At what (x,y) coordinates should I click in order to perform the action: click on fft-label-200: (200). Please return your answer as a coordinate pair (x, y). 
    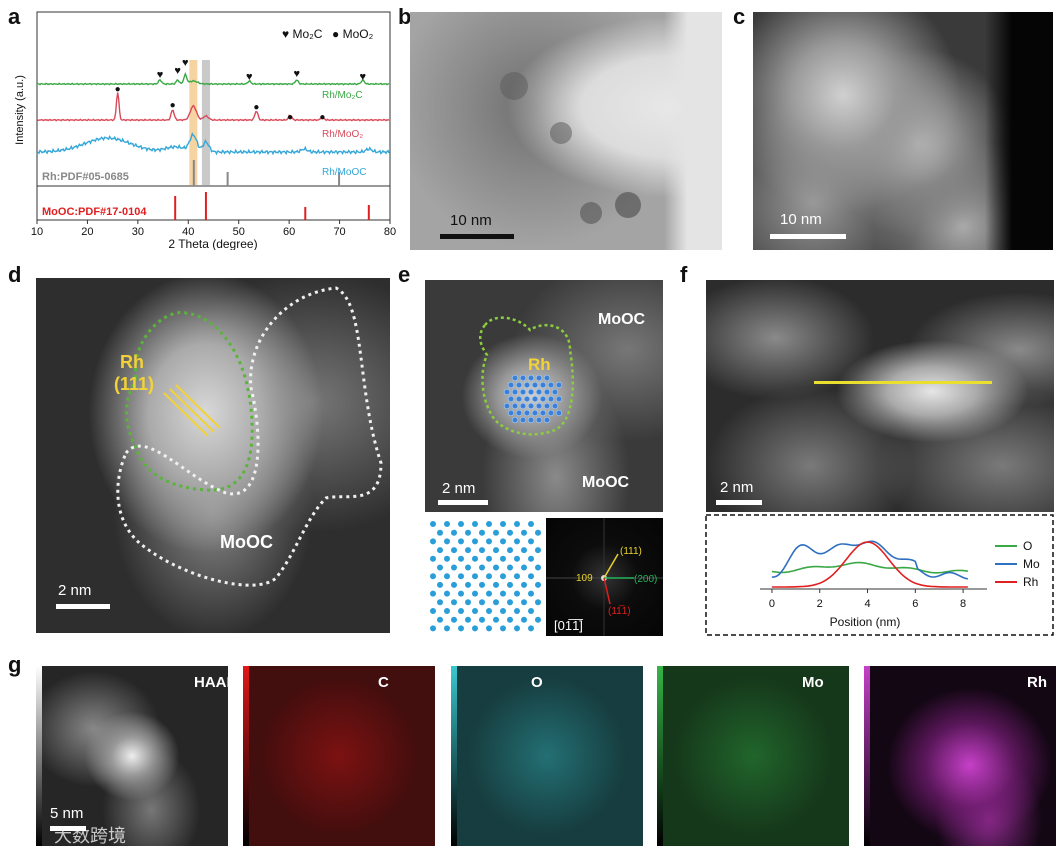
    Looking at the image, I should click on (645, 579).